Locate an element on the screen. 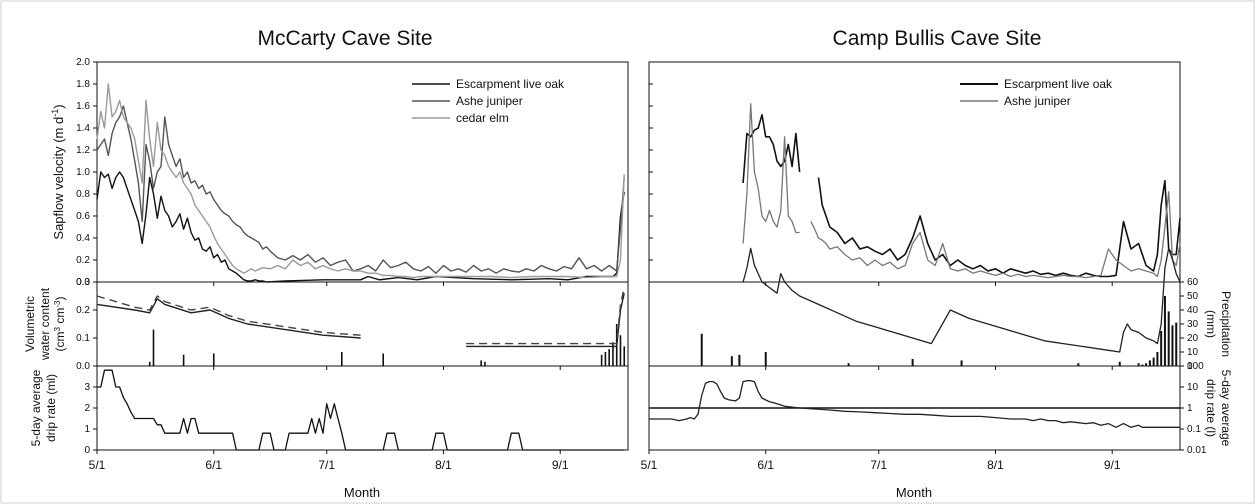  right-drip-ytick-label-4: 100 is located at coordinates (1195, 366).